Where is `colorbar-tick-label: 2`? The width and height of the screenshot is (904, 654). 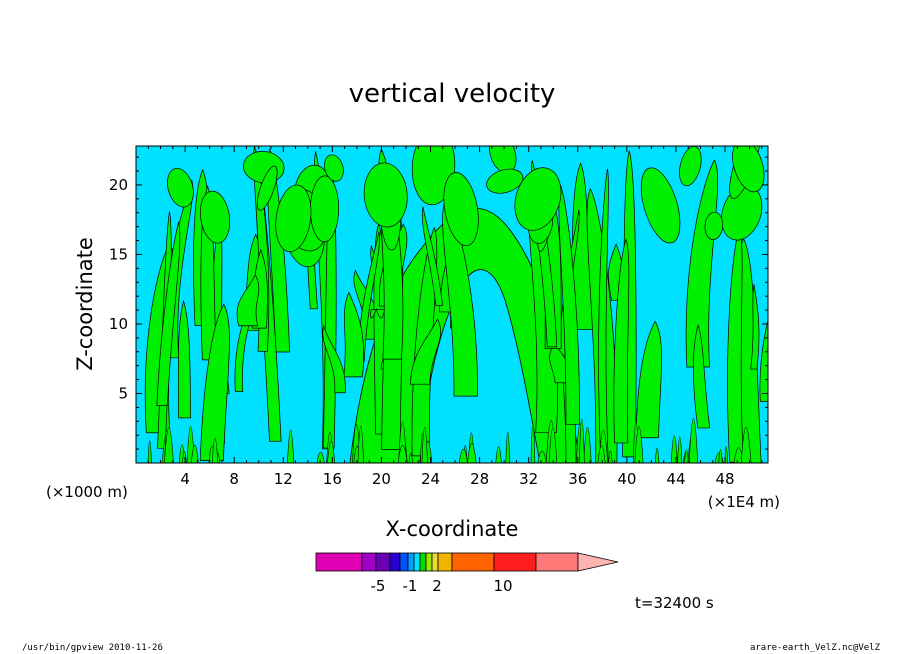 colorbar-tick-label: 2 is located at coordinates (437, 586).